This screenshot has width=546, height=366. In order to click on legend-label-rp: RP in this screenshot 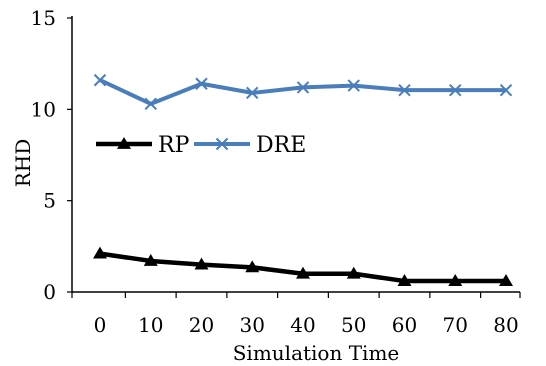, I will do `click(174, 145)`.